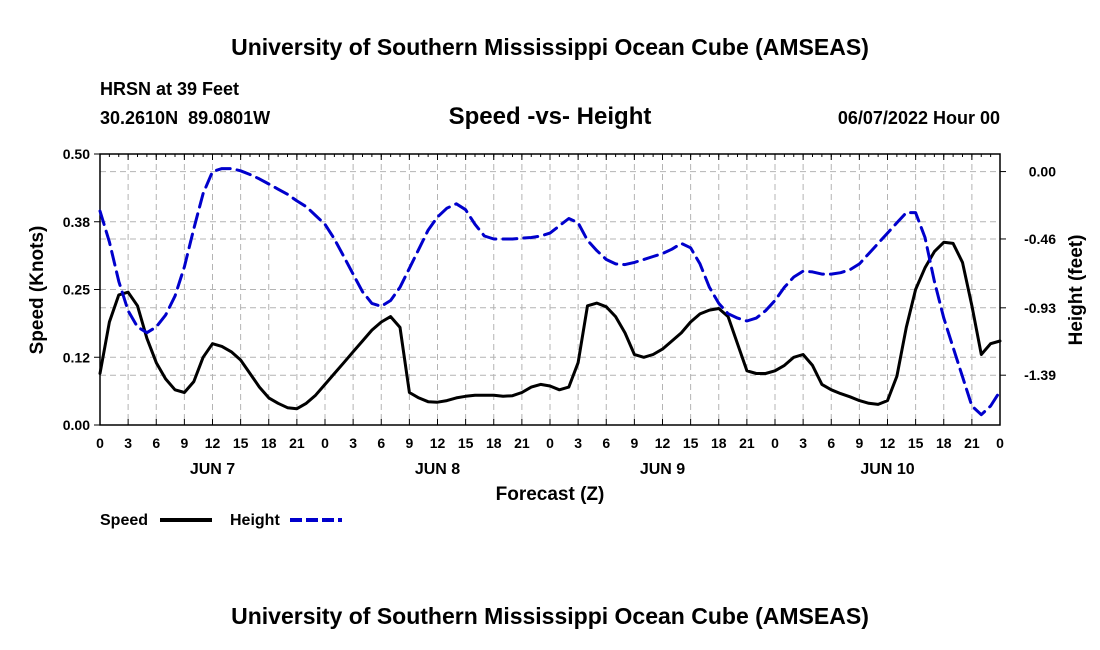  I want to click on day-label: JUN 8, so click(437, 469).